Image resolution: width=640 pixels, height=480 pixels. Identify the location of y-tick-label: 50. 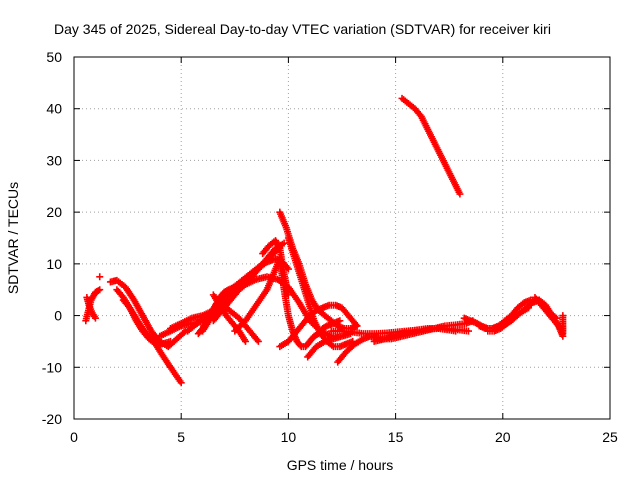
(54, 57).